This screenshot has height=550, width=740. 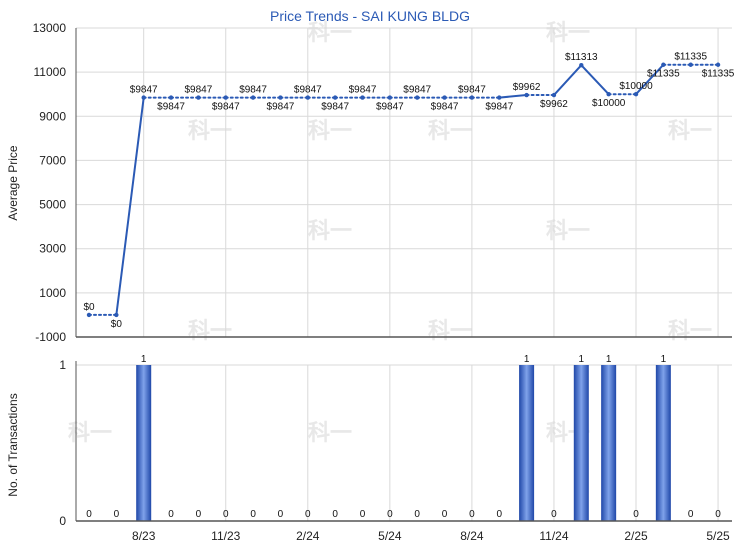 I want to click on watermark-text-9: 科一, so click(x=450, y=330).